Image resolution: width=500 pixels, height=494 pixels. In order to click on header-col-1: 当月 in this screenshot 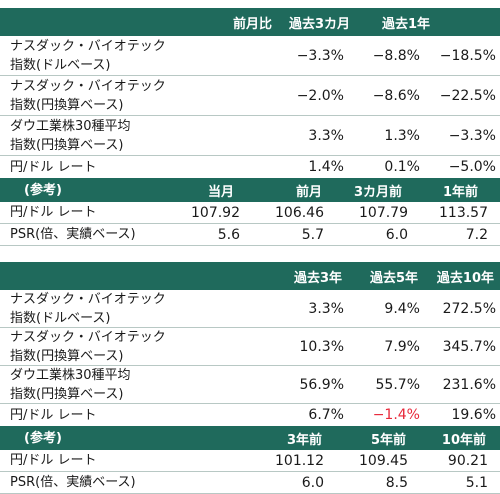, I will do `click(220, 192)`.